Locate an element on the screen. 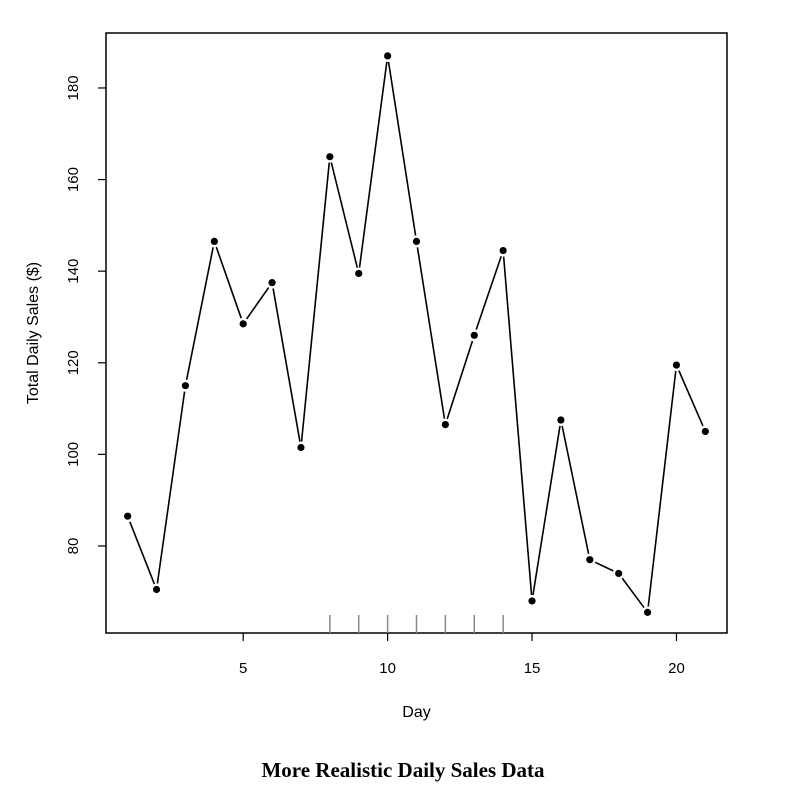 Image resolution: width=806 pixels, height=800 pixels. x-tick-label: 15 is located at coordinates (532, 668).